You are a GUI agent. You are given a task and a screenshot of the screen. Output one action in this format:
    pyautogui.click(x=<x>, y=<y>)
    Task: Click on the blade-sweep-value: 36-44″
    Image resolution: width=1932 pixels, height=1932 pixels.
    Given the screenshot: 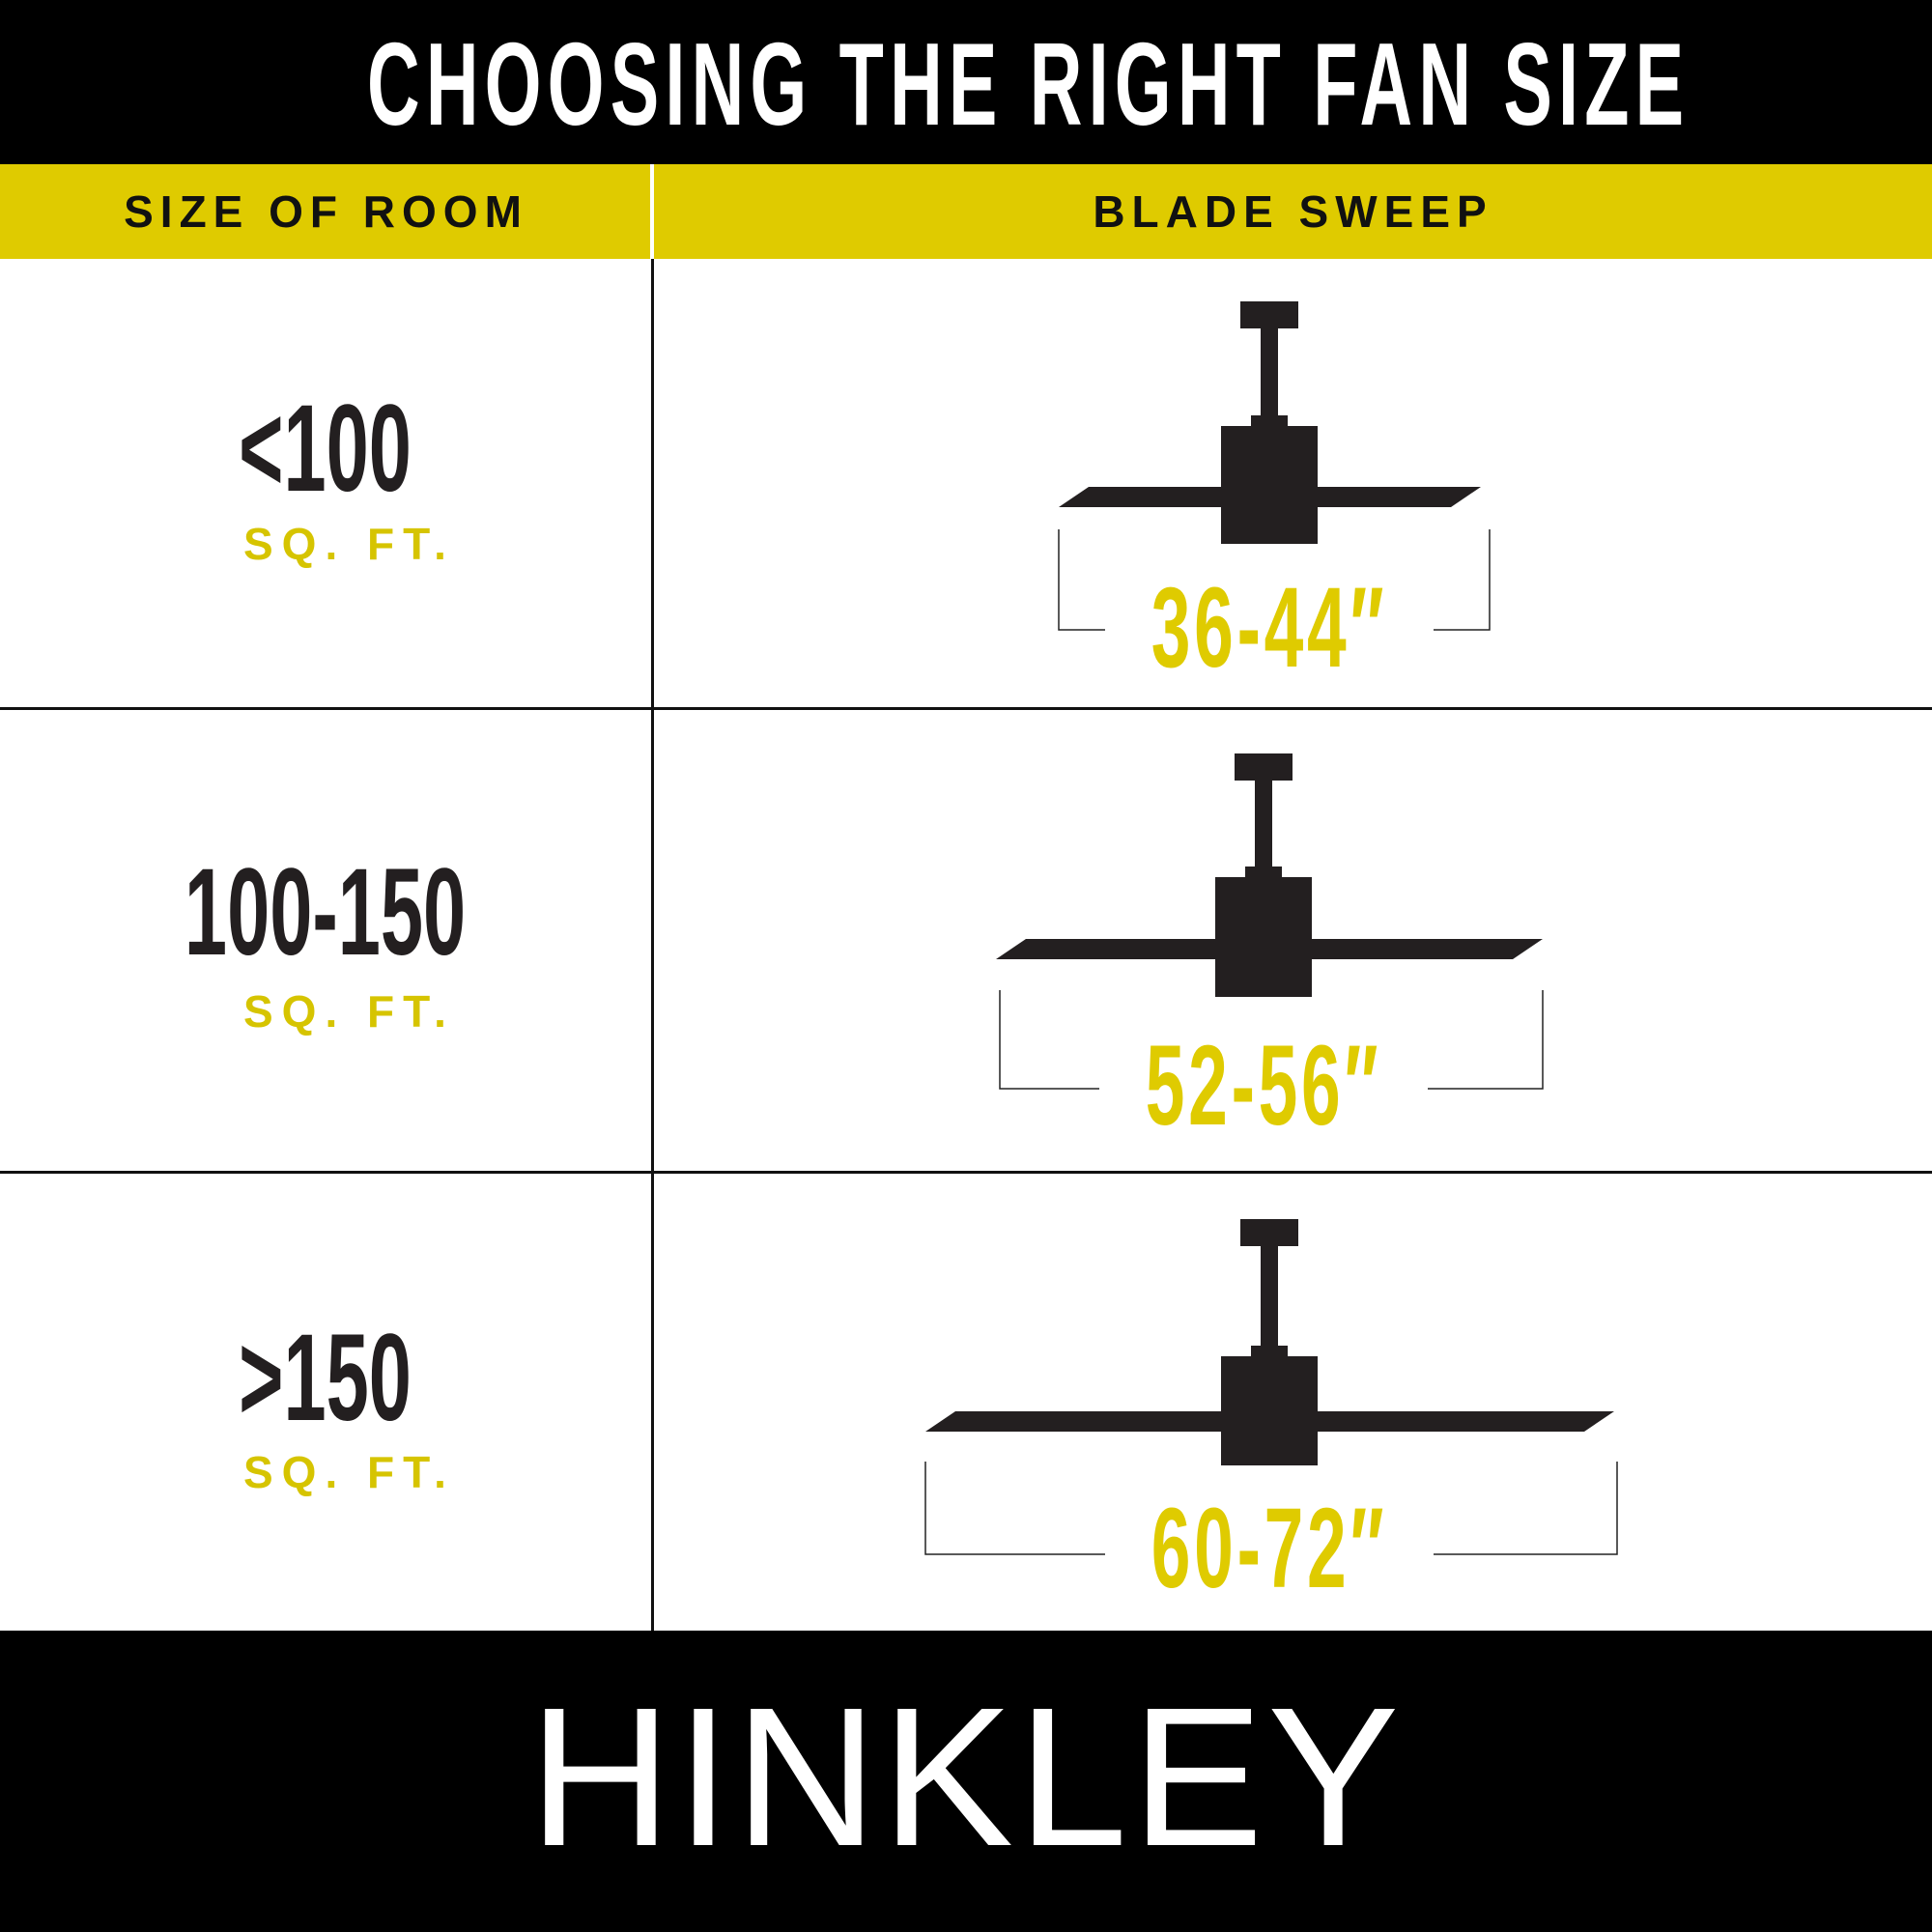 What is the action you would take?
    pyautogui.click(x=1269, y=627)
    